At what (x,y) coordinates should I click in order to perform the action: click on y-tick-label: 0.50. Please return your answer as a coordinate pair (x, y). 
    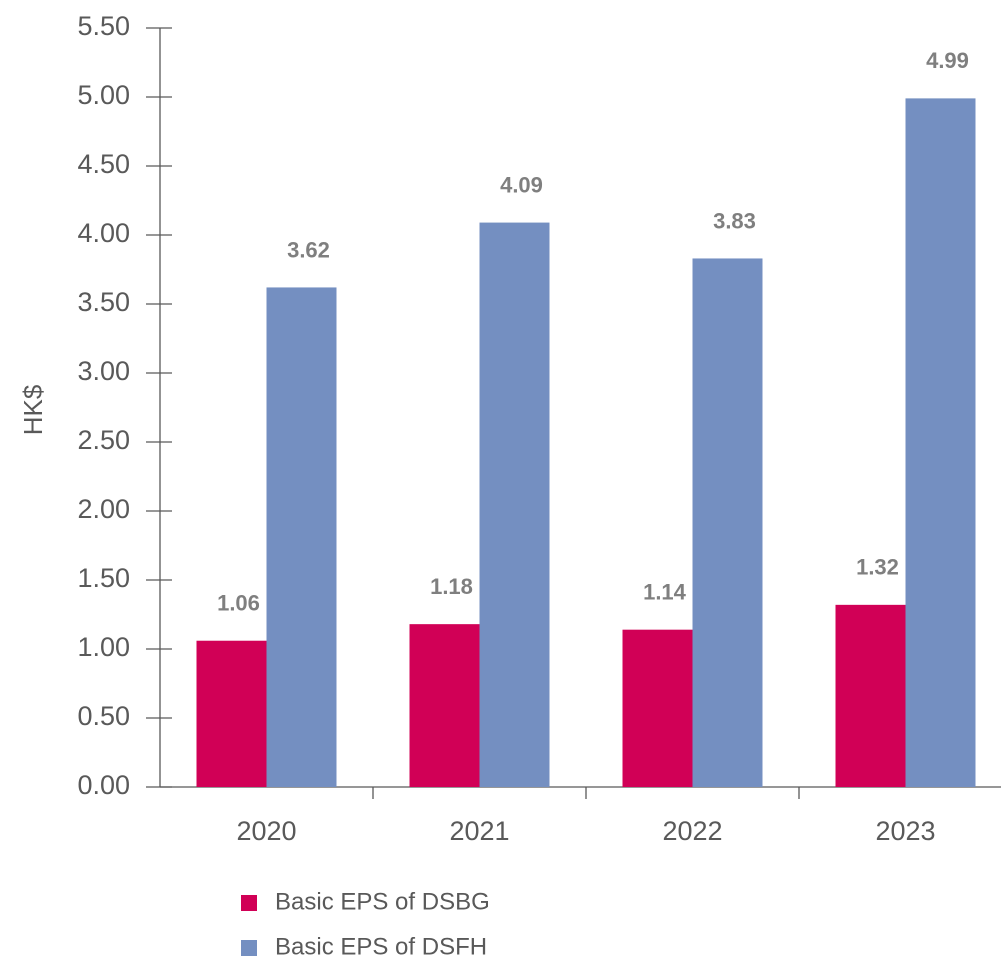
    Looking at the image, I should click on (103, 716).